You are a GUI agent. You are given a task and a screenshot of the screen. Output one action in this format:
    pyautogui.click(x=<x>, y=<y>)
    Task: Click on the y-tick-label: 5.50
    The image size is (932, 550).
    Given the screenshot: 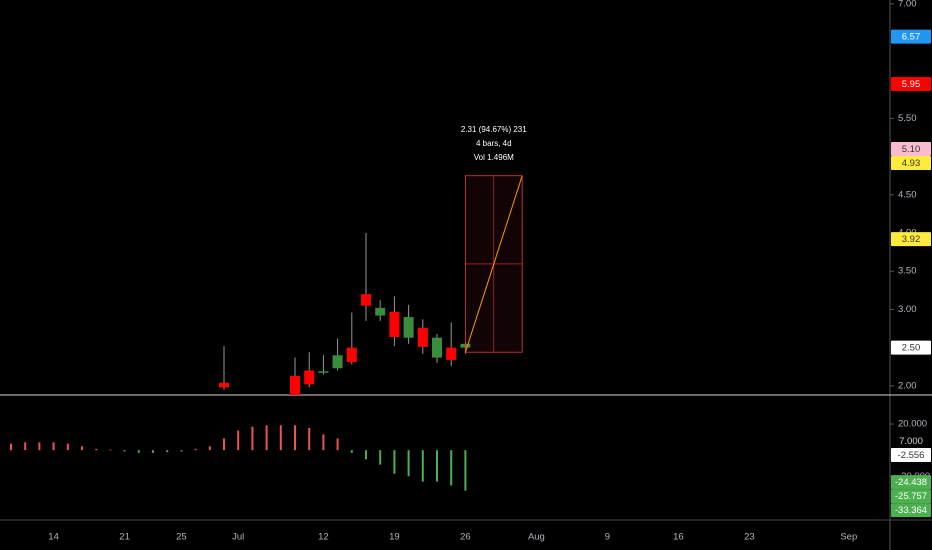 What is the action you would take?
    pyautogui.click(x=907, y=118)
    